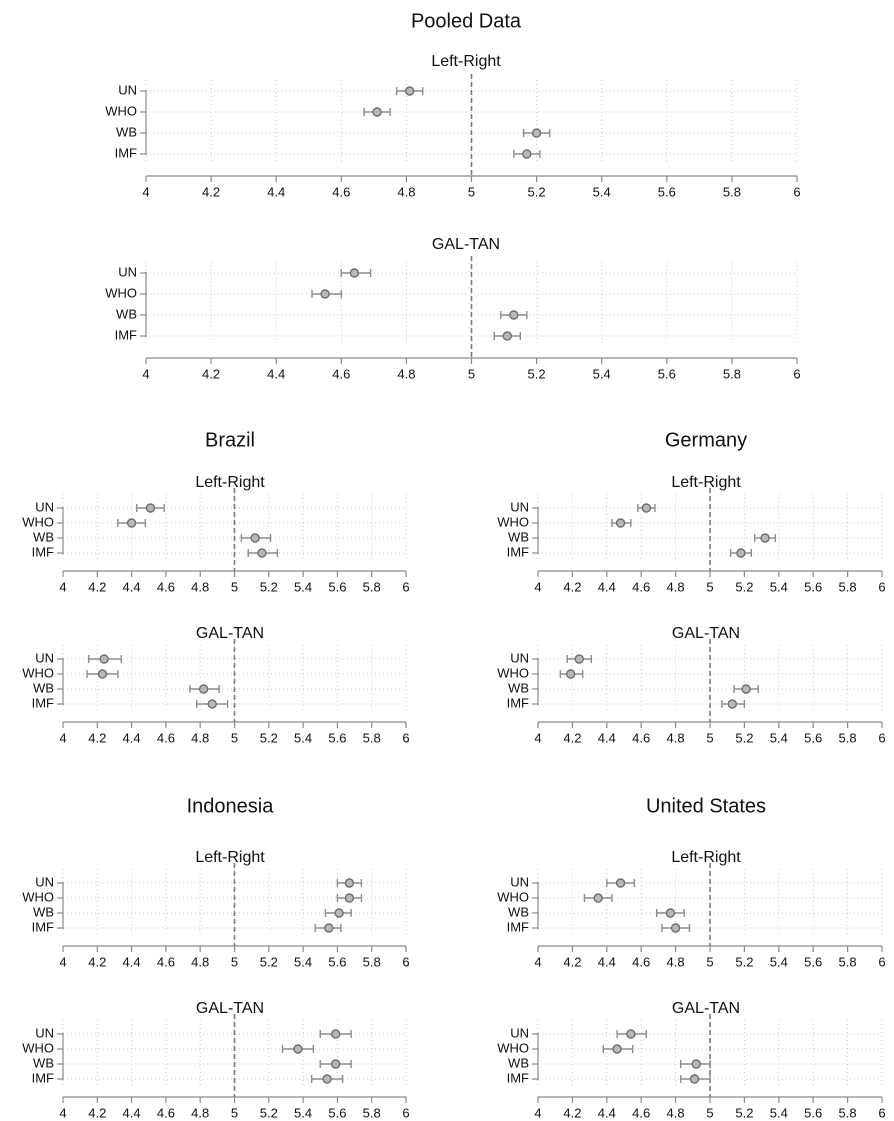 This screenshot has height=1121, width=894. What do you see at coordinates (405, 961) in the screenshot?
I see `x-tick-label: 6` at bounding box center [405, 961].